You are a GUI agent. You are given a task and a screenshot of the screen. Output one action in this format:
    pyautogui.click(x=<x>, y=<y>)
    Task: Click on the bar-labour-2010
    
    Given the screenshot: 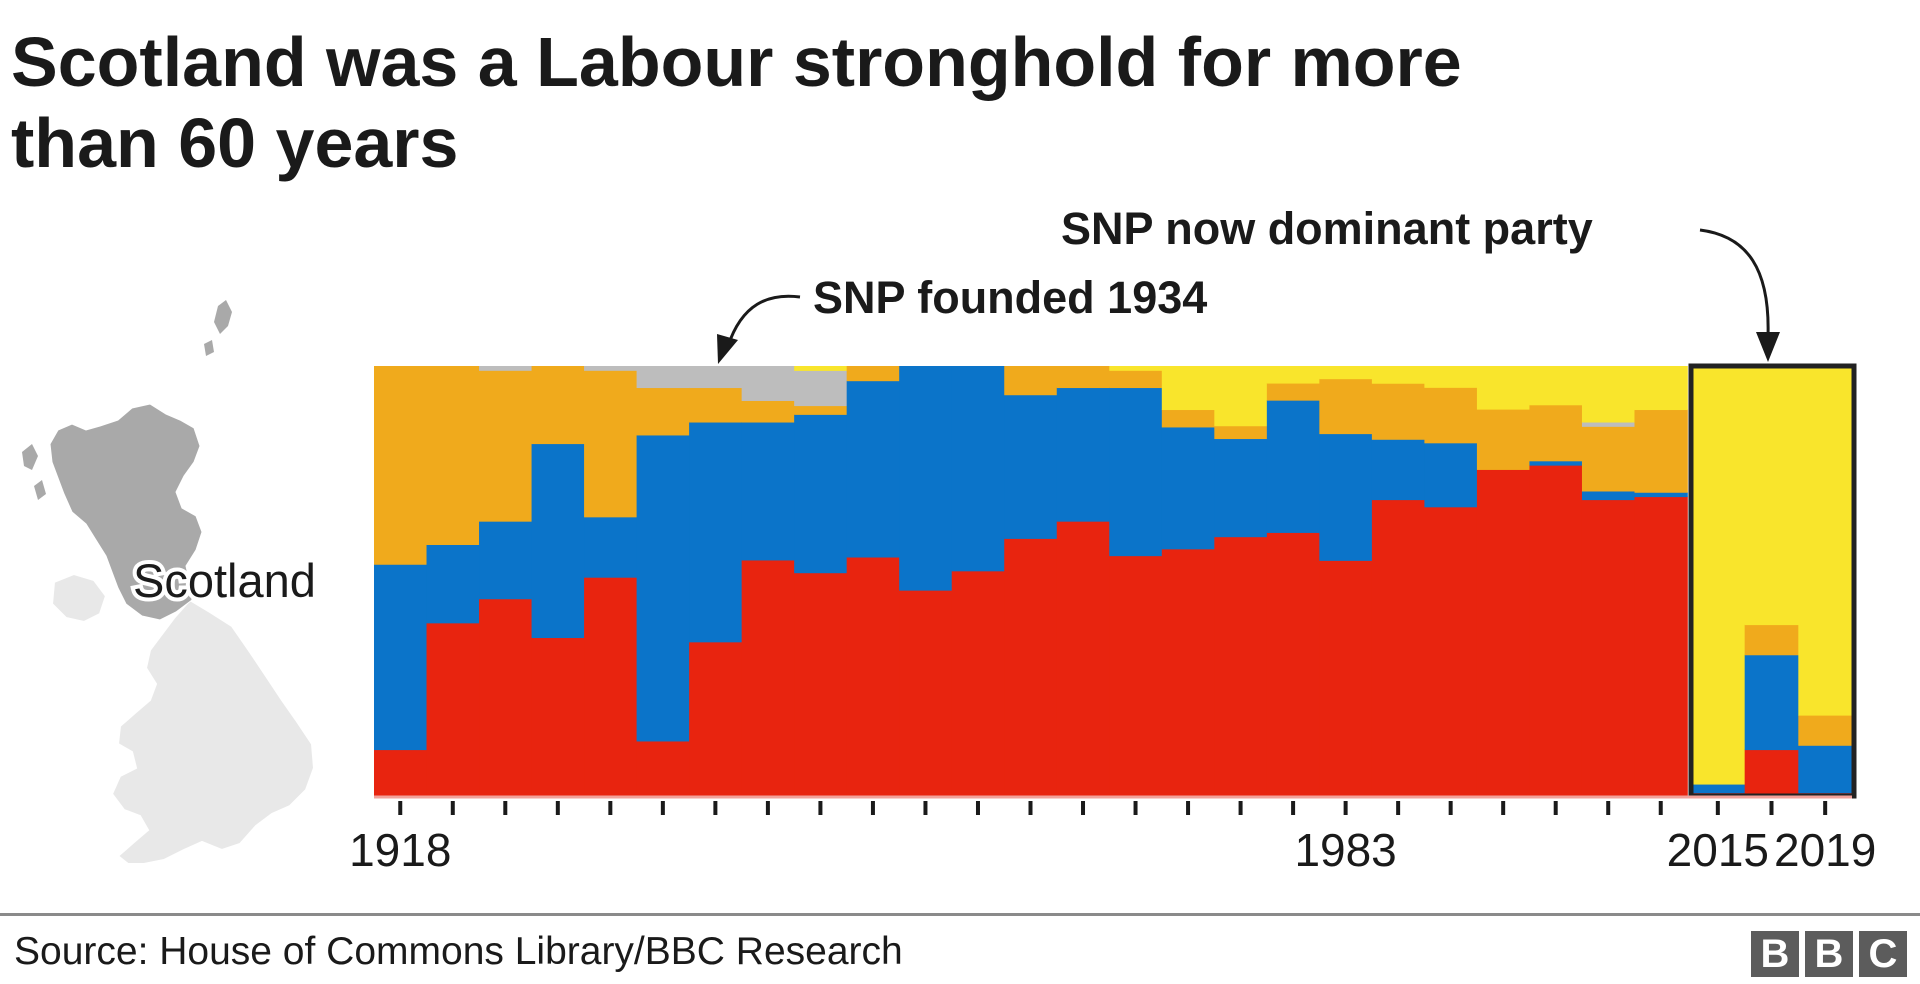 What is the action you would take?
    pyautogui.click(x=1661, y=647)
    